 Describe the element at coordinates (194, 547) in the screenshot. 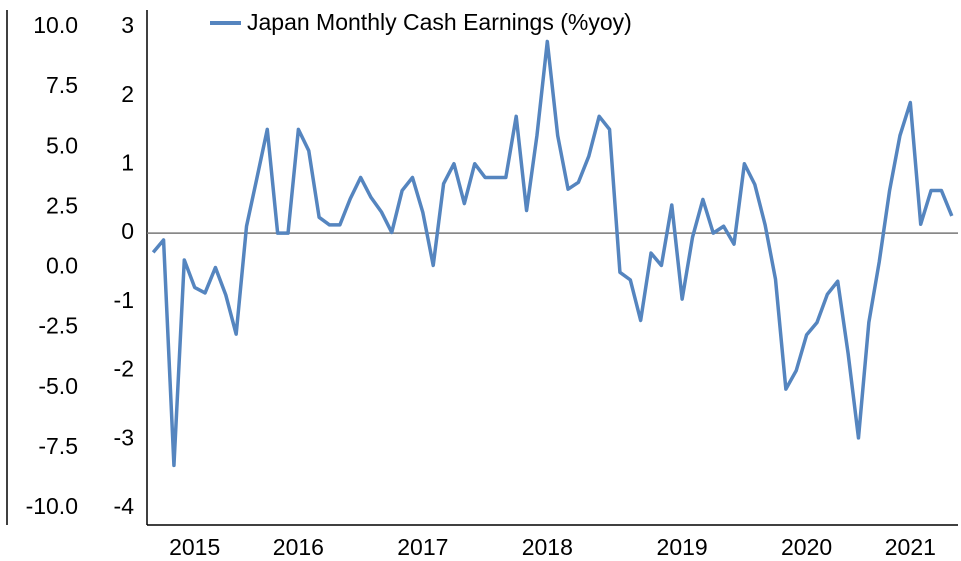

I see `x-tick-label: 2015` at that location.